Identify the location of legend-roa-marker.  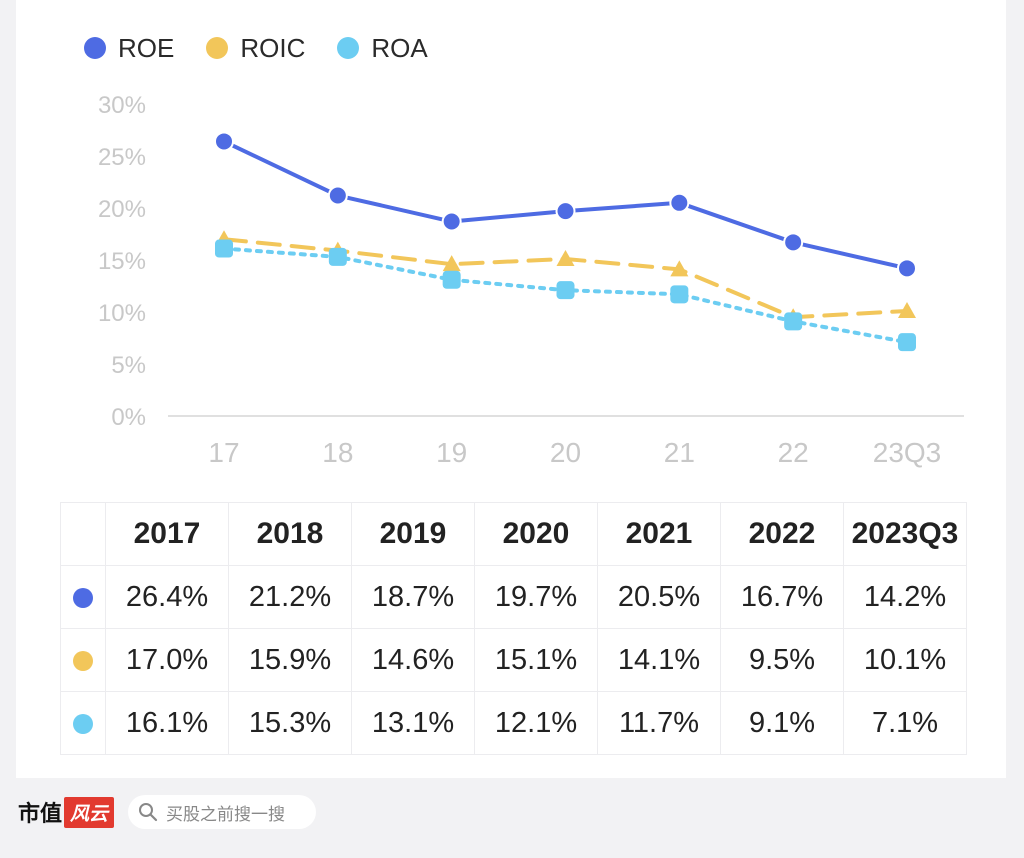
(348, 48).